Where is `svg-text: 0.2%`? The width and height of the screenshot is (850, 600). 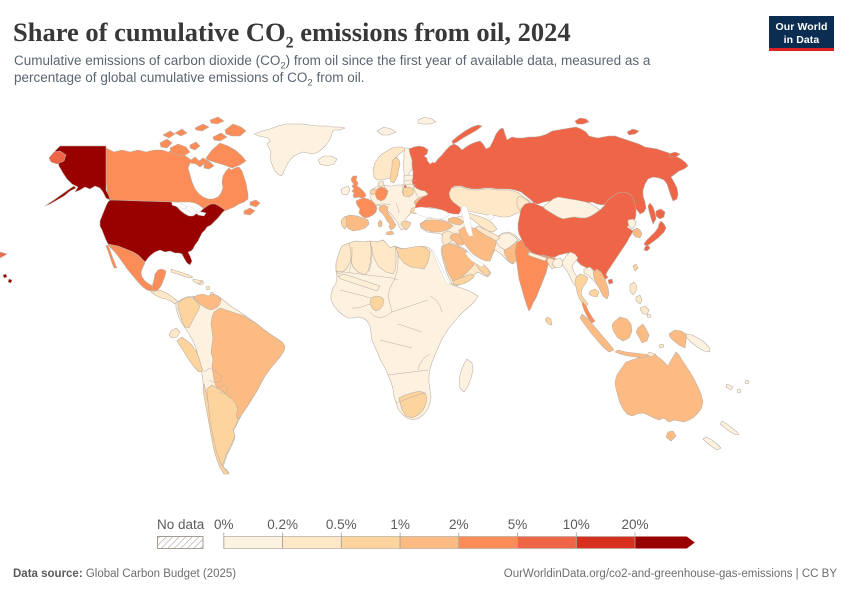
svg-text: 0.2% is located at coordinates (282, 524).